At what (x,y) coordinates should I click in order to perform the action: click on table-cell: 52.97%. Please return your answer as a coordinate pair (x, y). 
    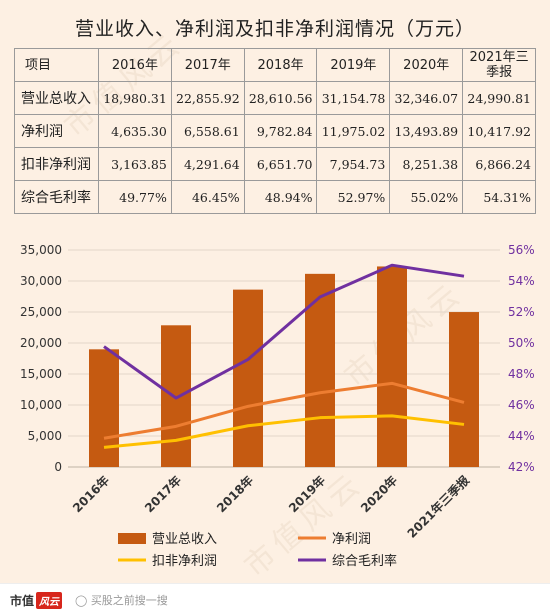
    Looking at the image, I should click on (353, 197).